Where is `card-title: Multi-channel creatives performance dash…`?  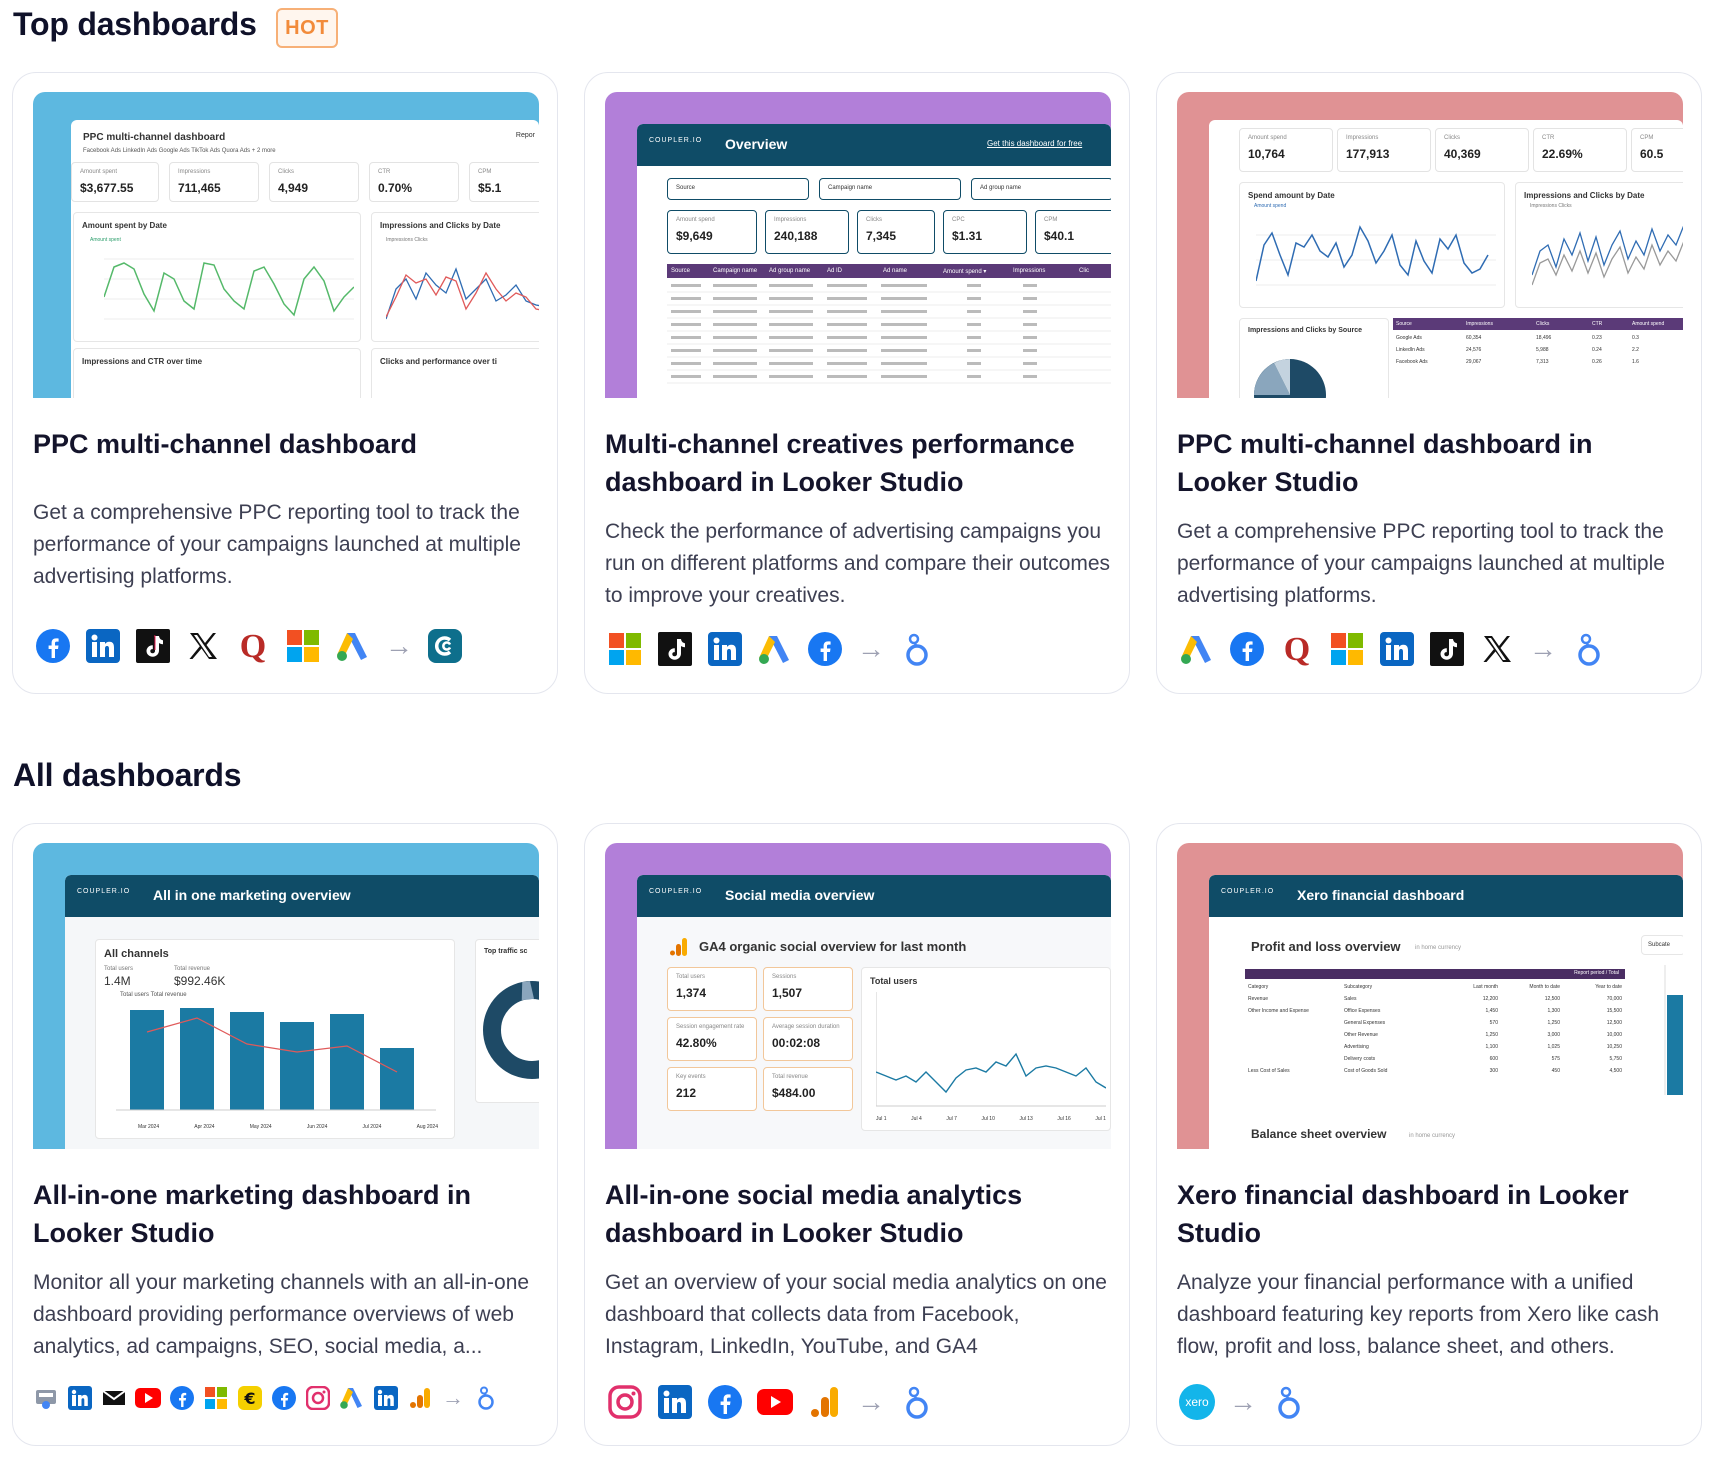
card-title: Multi-channel creatives performance dash… is located at coordinates (840, 463).